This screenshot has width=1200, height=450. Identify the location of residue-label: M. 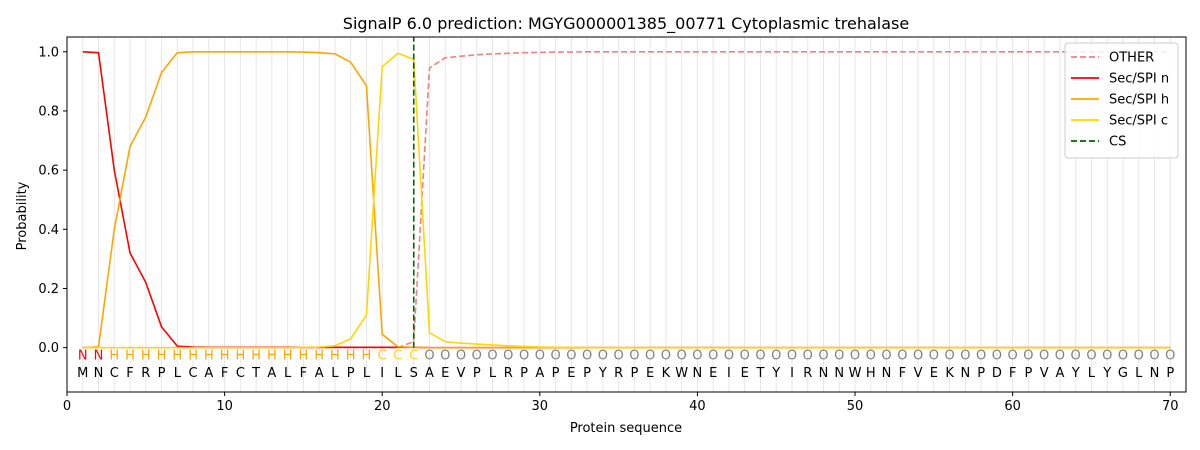
(82, 373).